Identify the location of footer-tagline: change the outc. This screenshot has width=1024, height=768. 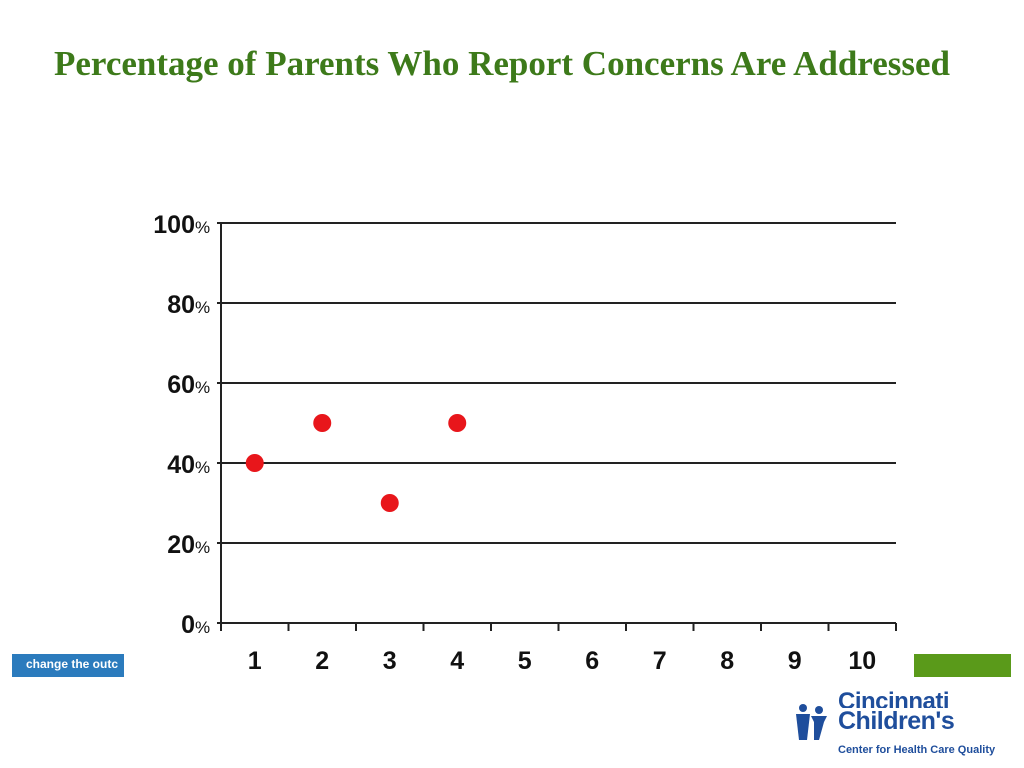
(72, 664).